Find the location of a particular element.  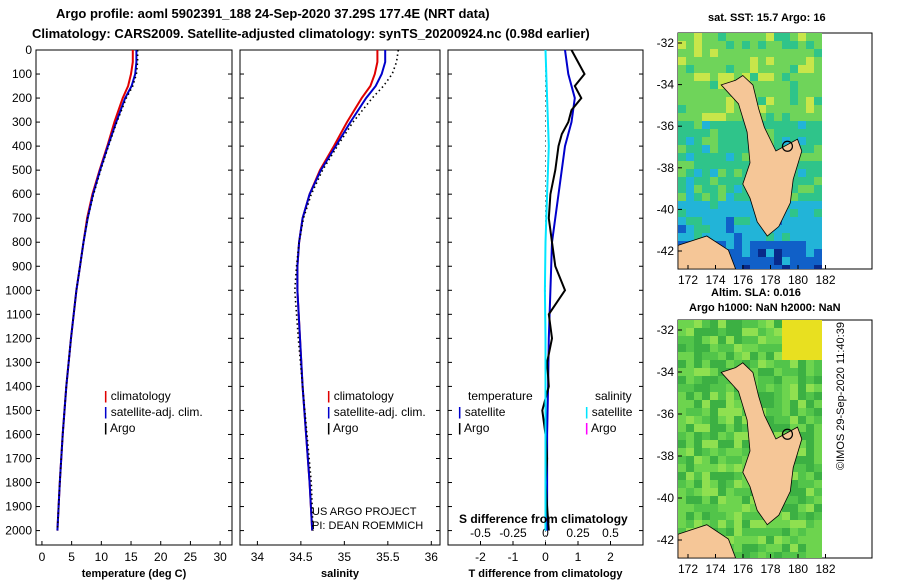

map-y-tick-label: -34 is located at coordinates (666, 85).